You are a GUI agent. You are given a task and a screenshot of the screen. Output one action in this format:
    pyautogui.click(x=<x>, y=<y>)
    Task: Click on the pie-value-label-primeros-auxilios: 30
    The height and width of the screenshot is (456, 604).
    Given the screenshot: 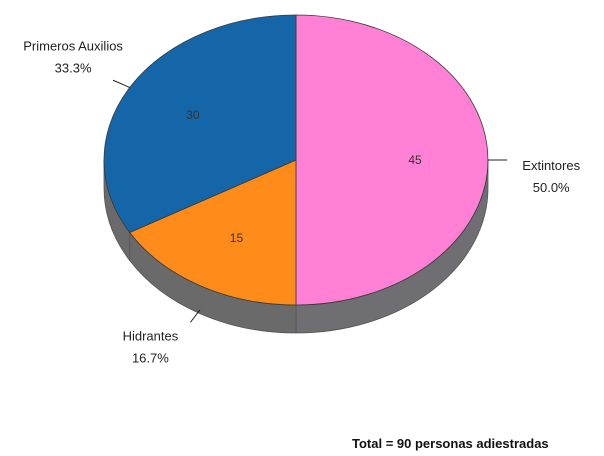 What is the action you would take?
    pyautogui.click(x=193, y=115)
    